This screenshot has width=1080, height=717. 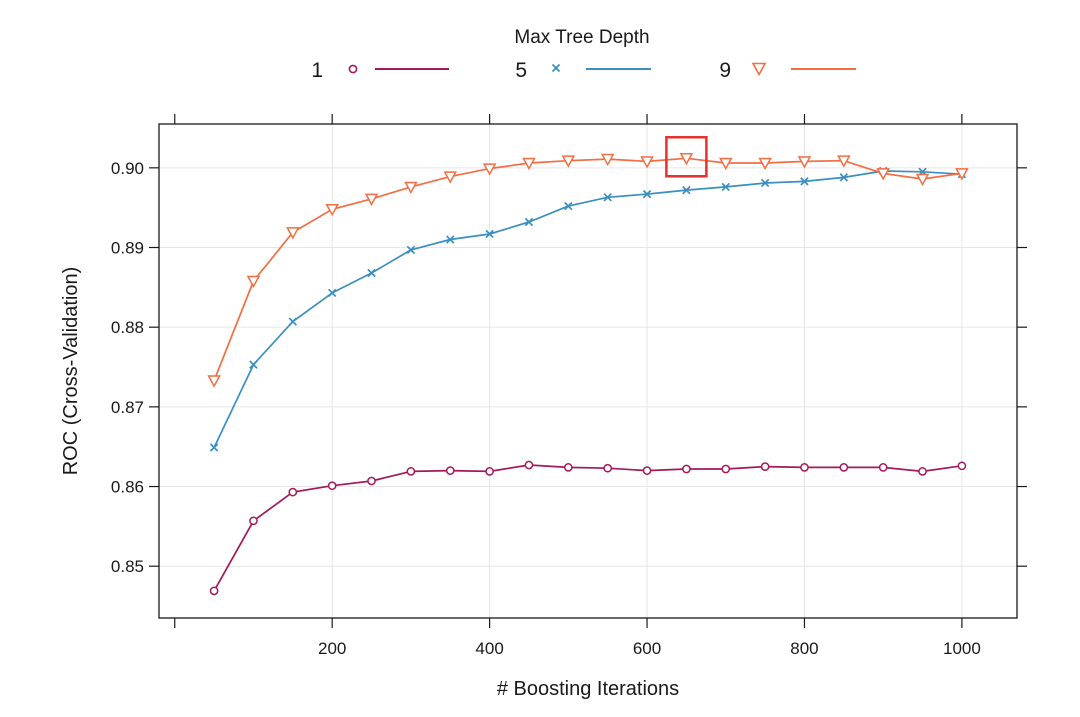 What do you see at coordinates (556, 68) in the screenshot?
I see `legend-marker-cross-icon` at bounding box center [556, 68].